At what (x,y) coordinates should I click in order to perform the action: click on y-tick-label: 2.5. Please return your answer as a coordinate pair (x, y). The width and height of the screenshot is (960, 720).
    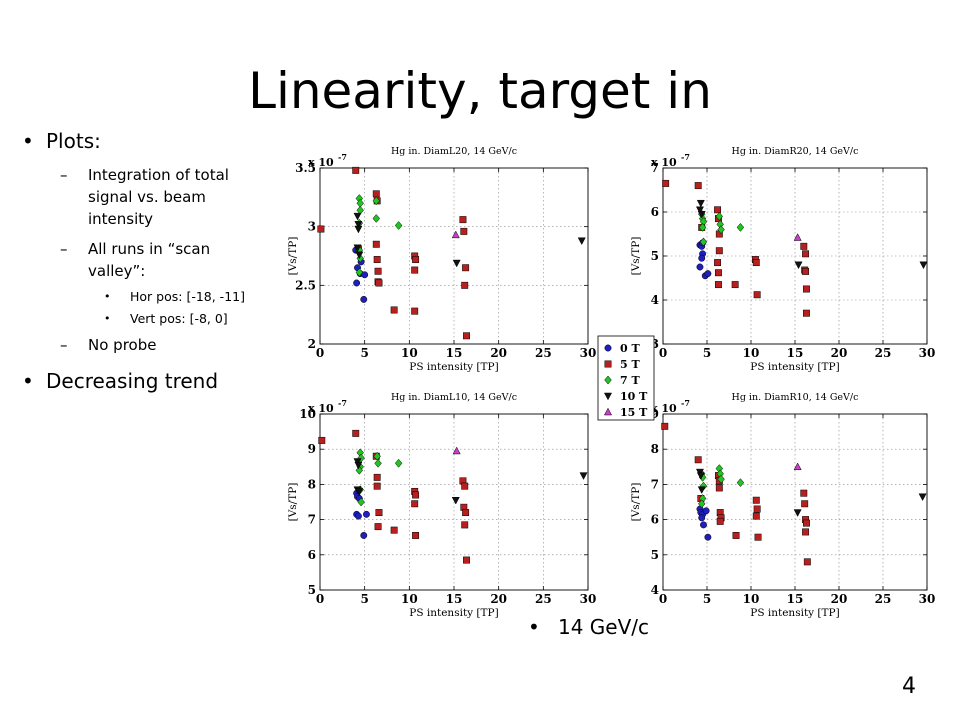
    Looking at the image, I should click on (305, 285).